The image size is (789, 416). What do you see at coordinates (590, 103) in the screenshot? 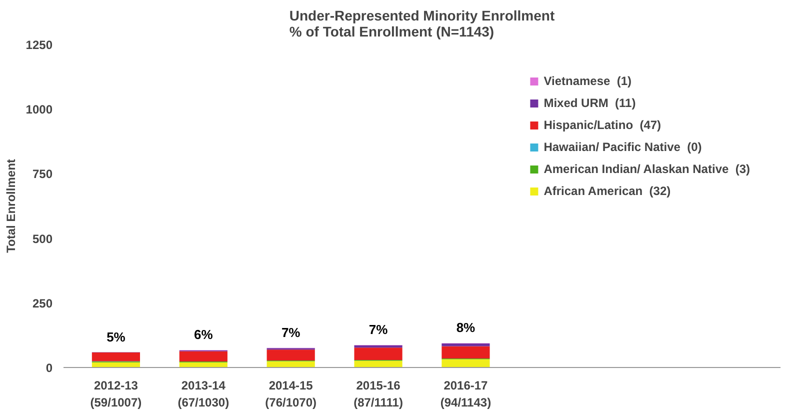
I see `legend-label: Mixed URM (11)` at bounding box center [590, 103].